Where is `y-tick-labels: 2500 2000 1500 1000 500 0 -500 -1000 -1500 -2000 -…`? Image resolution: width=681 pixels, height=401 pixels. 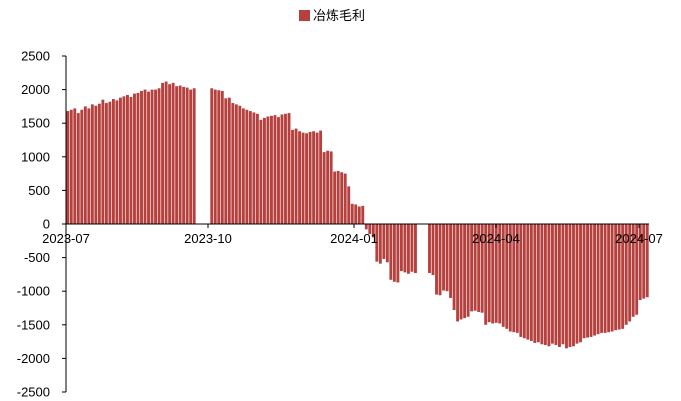
y-tick-labels: 2500 2000 1500 1000 500 0 -500 -1000 -1500 -2000 -… is located at coordinates (33, 224).